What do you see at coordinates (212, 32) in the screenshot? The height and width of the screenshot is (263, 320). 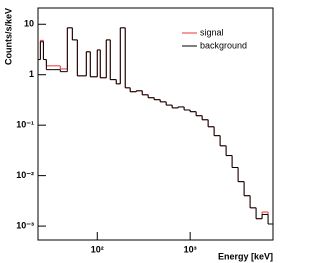 I see `legend-label: signal` at bounding box center [212, 32].